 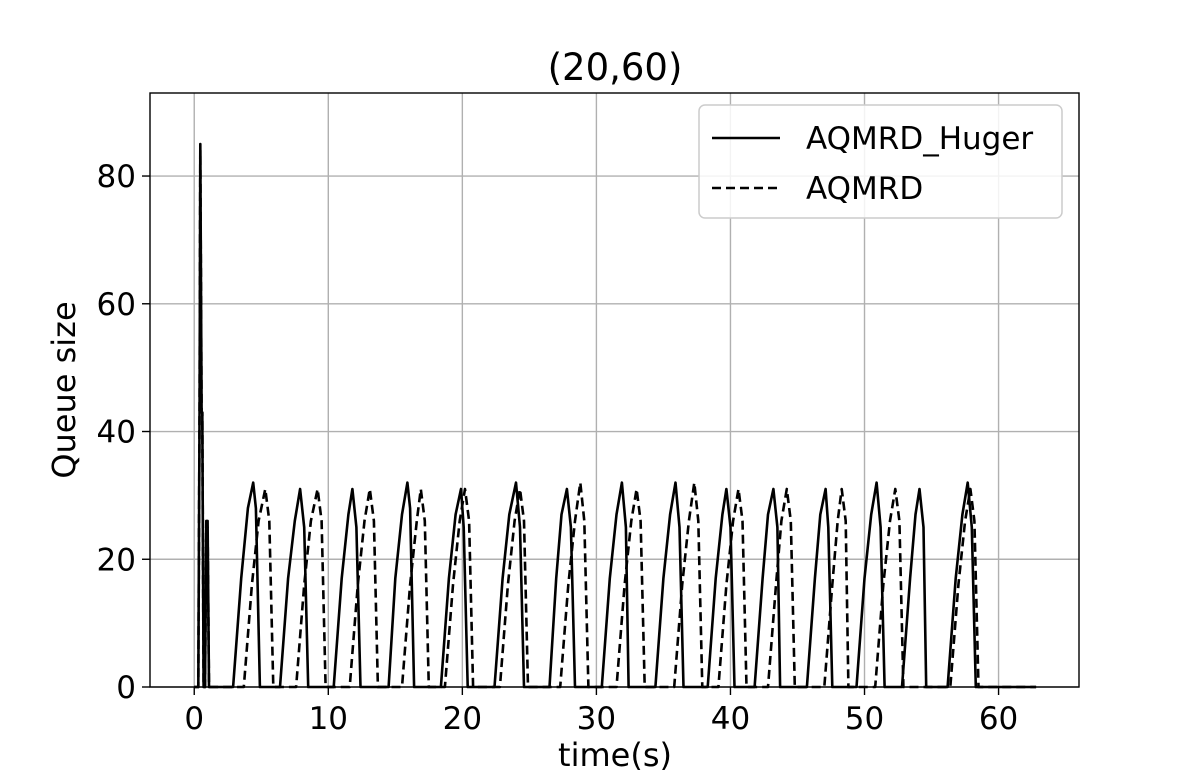 I want to click on legend-label-aqmrd: AQMRD, so click(x=864, y=189).